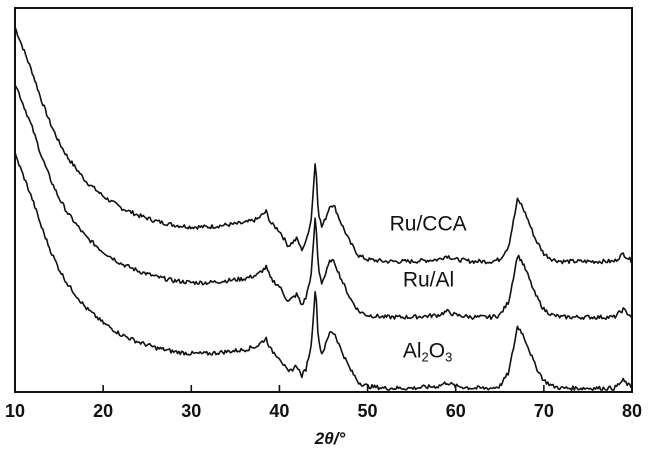  I want to click on x-tick-label: 80, so click(632, 411).